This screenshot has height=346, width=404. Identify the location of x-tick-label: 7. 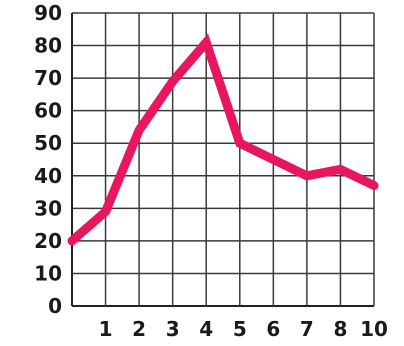
(307, 329).